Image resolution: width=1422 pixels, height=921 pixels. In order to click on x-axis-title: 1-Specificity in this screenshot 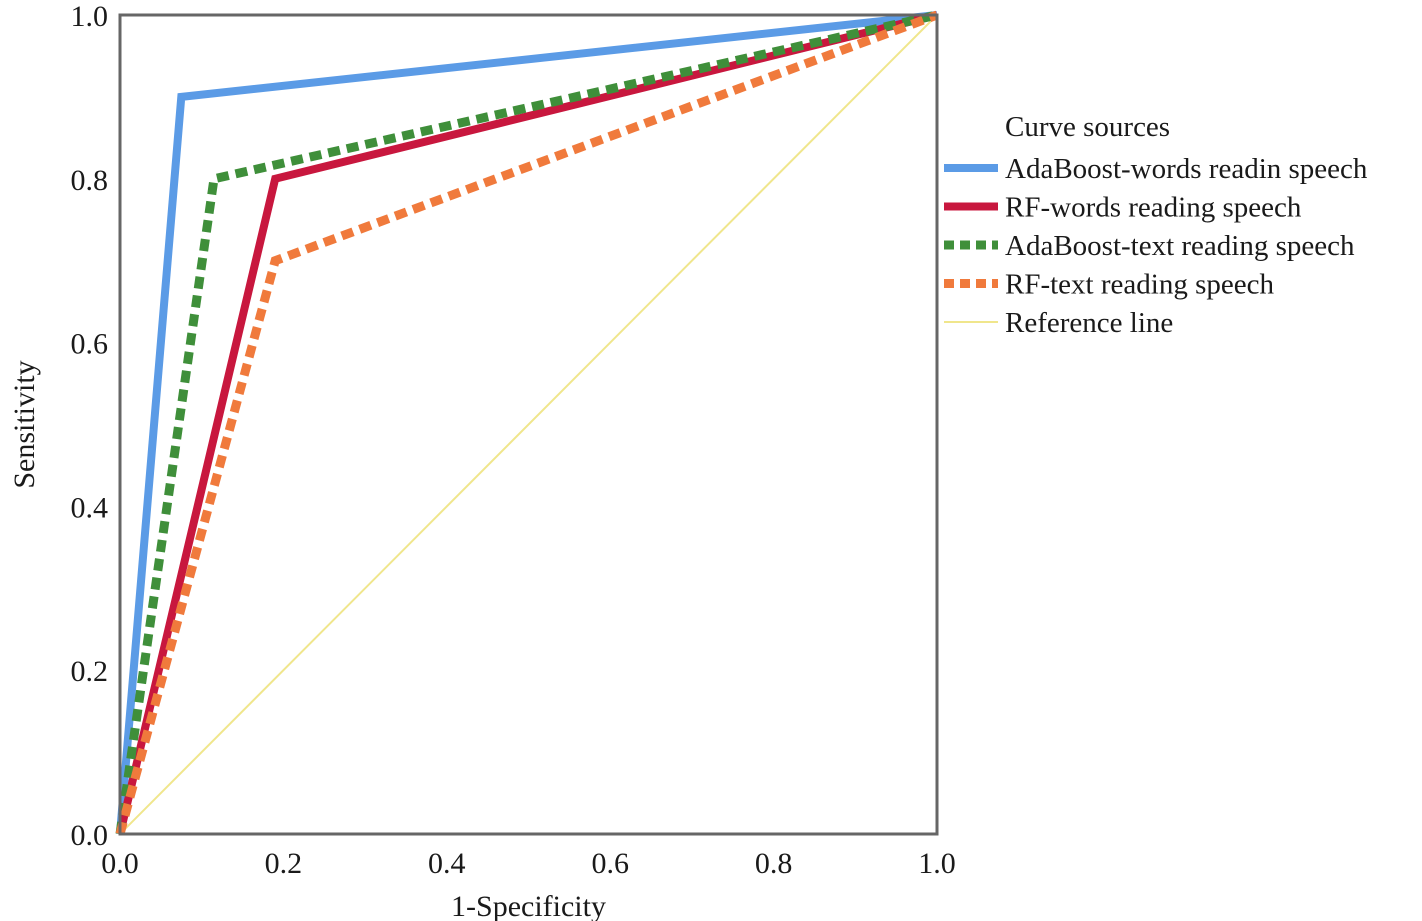, I will do `click(528, 905)`.